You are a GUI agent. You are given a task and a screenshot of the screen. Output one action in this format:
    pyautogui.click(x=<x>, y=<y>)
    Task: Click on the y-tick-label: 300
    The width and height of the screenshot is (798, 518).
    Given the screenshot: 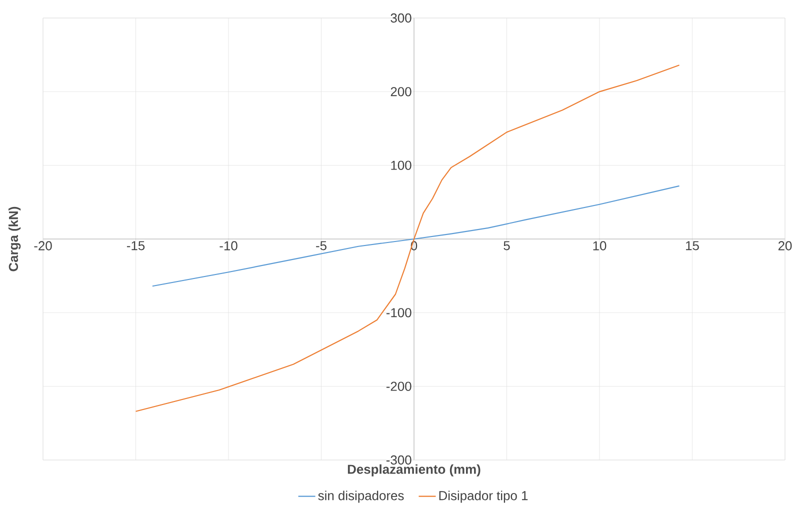 What is the action you would take?
    pyautogui.click(x=401, y=18)
    